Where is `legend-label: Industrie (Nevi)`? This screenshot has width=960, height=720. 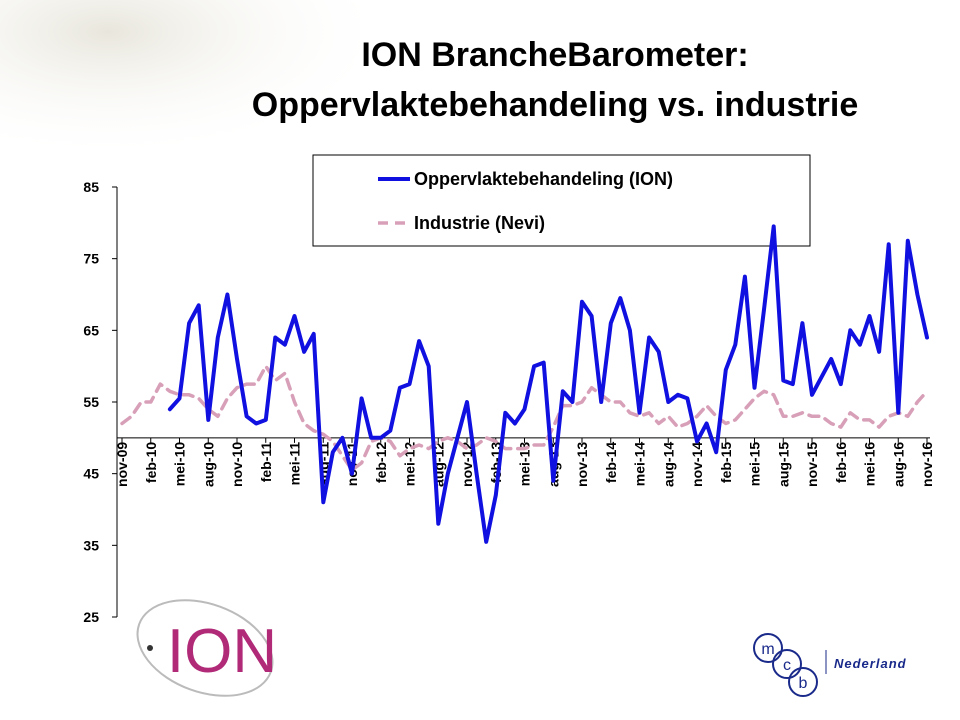 legend-label: Industrie (Nevi) is located at coordinates (479, 223).